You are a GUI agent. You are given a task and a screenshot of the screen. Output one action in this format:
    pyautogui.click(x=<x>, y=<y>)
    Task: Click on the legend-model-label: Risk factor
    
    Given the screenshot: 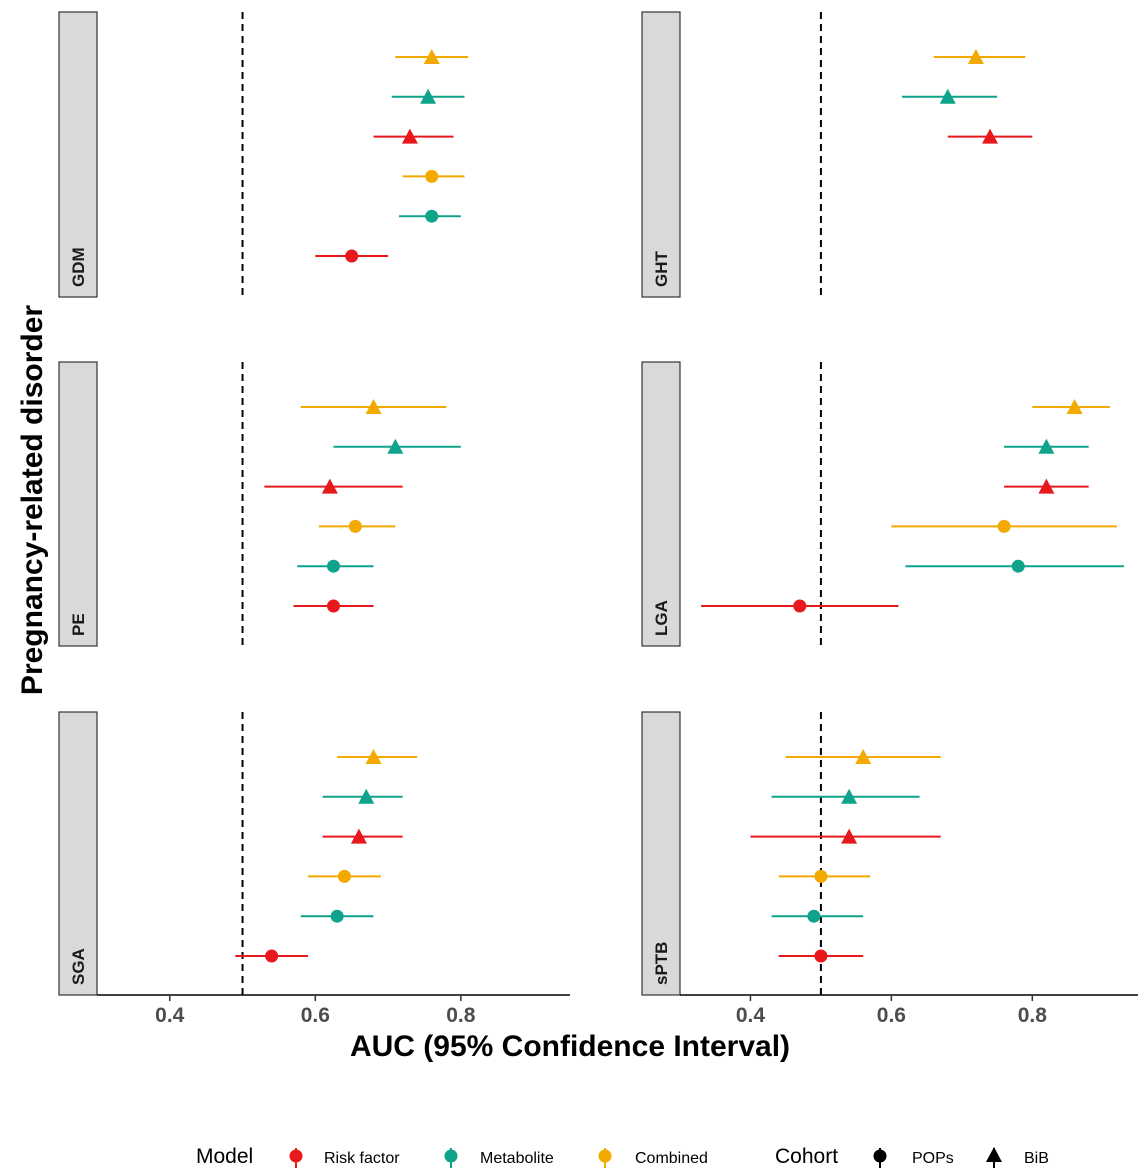 What is the action you would take?
    pyautogui.click(x=362, y=1158)
    